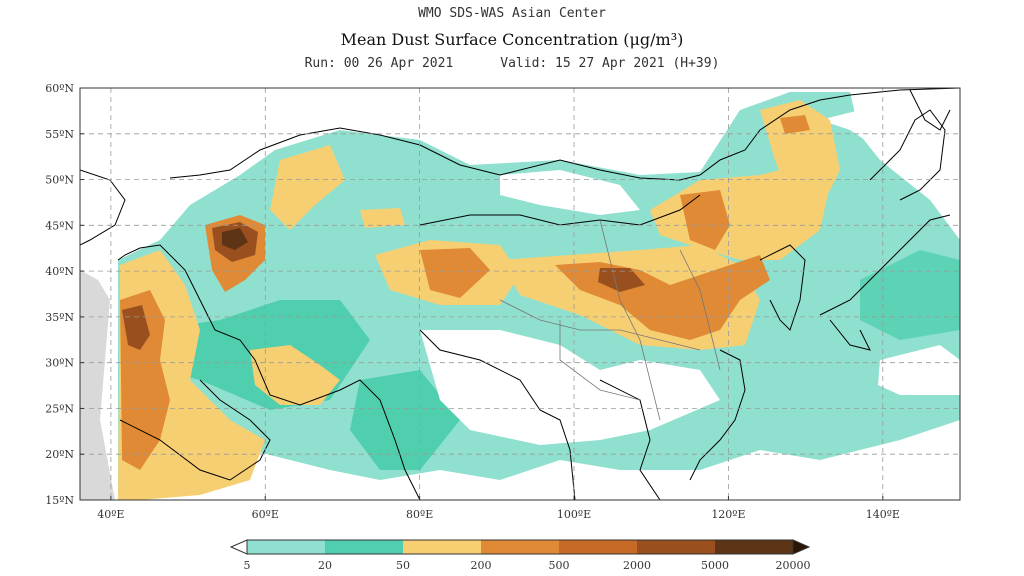  I want to click on valid-label: Valid: 15 27 Apr 2021 (H+39), so click(610, 63).